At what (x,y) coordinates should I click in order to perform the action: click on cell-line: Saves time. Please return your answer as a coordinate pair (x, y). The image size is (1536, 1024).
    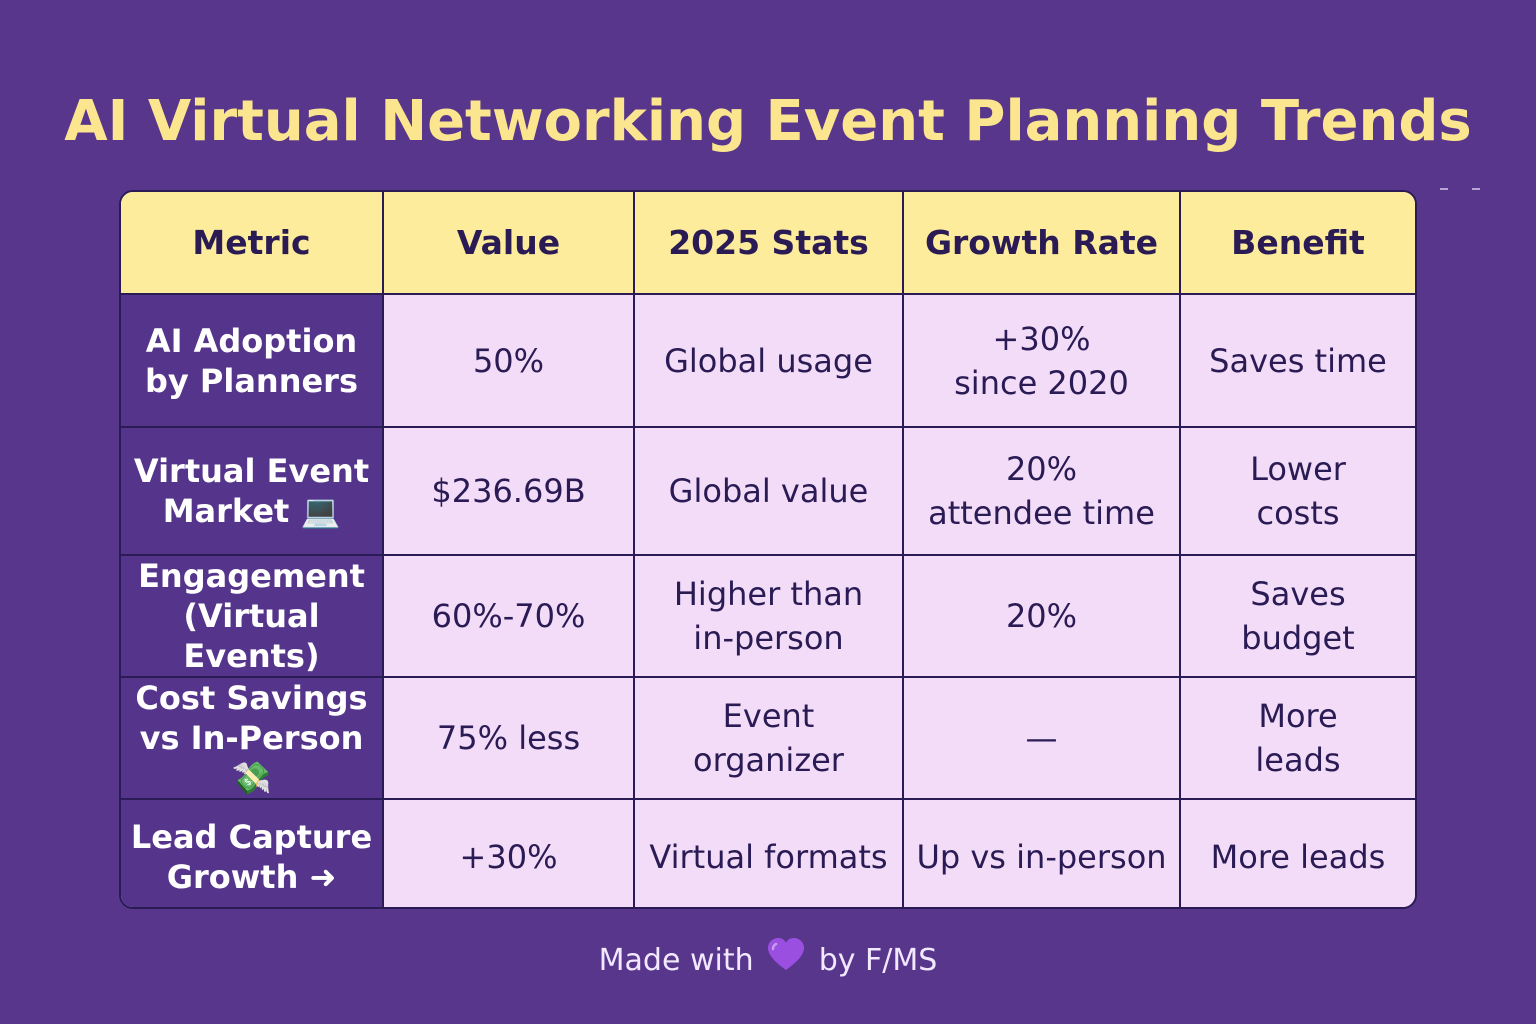
    Looking at the image, I should click on (1298, 360).